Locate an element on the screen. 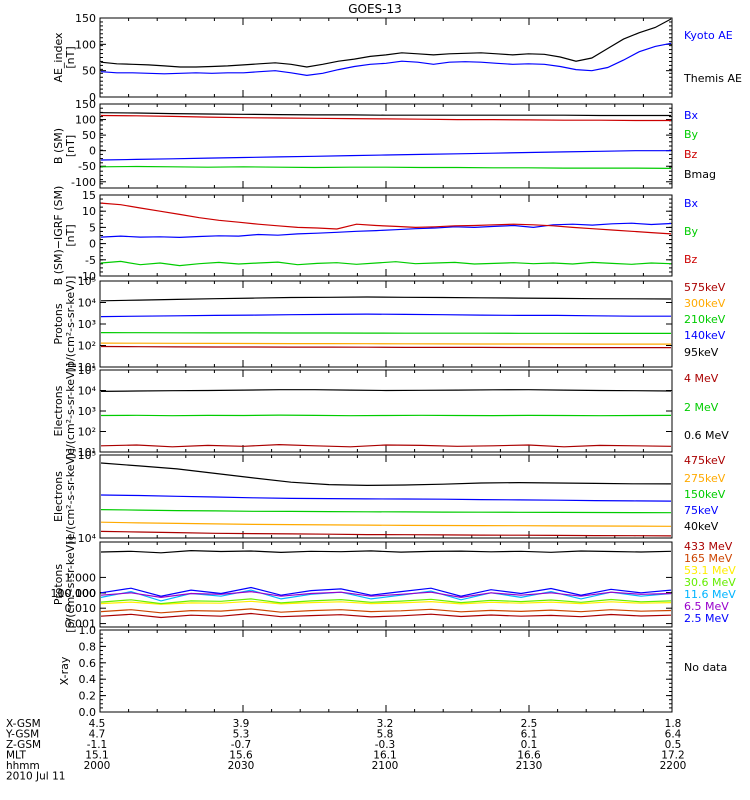 This screenshot has height=800, width=750. y-tick-label: 10³ is located at coordinates (87, 411).